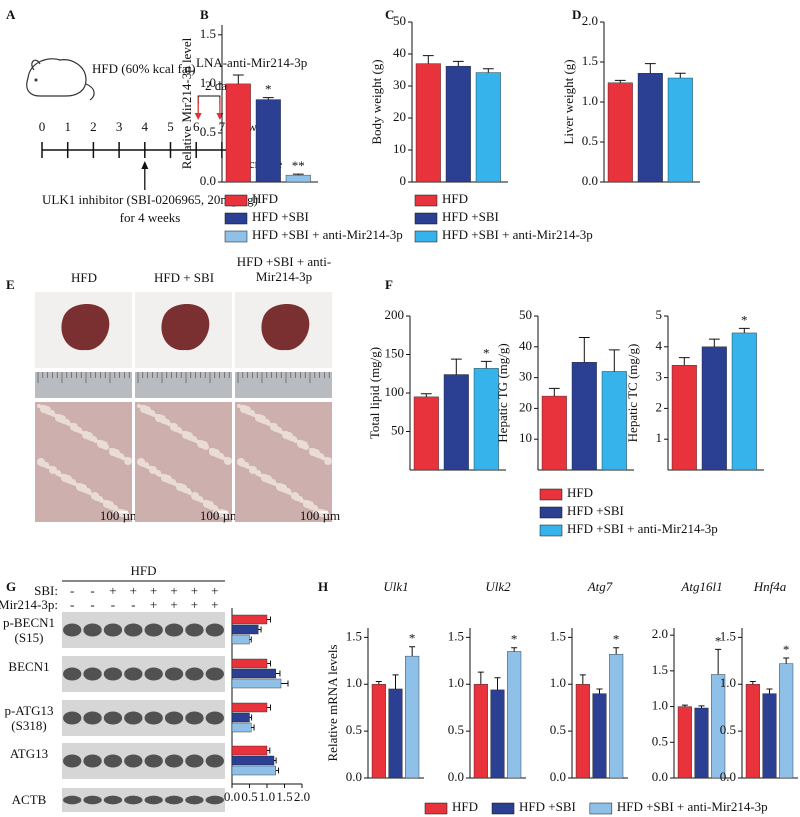 Image resolution: width=800 pixels, height=817 pixels. What do you see at coordinates (143, 570) in the screenshot?
I see `blot-header: HFD` at bounding box center [143, 570].